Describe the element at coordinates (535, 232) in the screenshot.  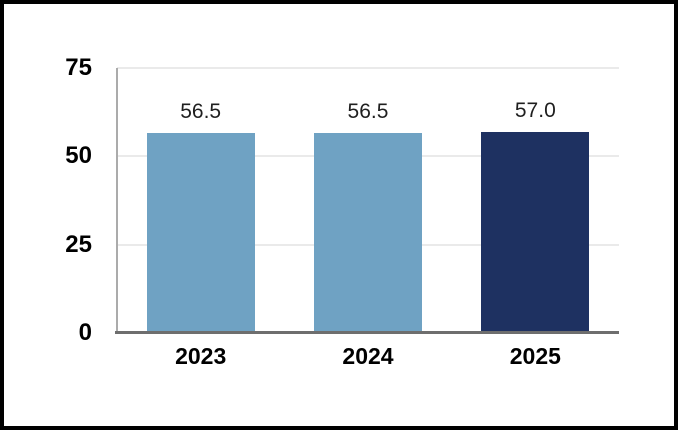
I see `bar-2025` at that location.